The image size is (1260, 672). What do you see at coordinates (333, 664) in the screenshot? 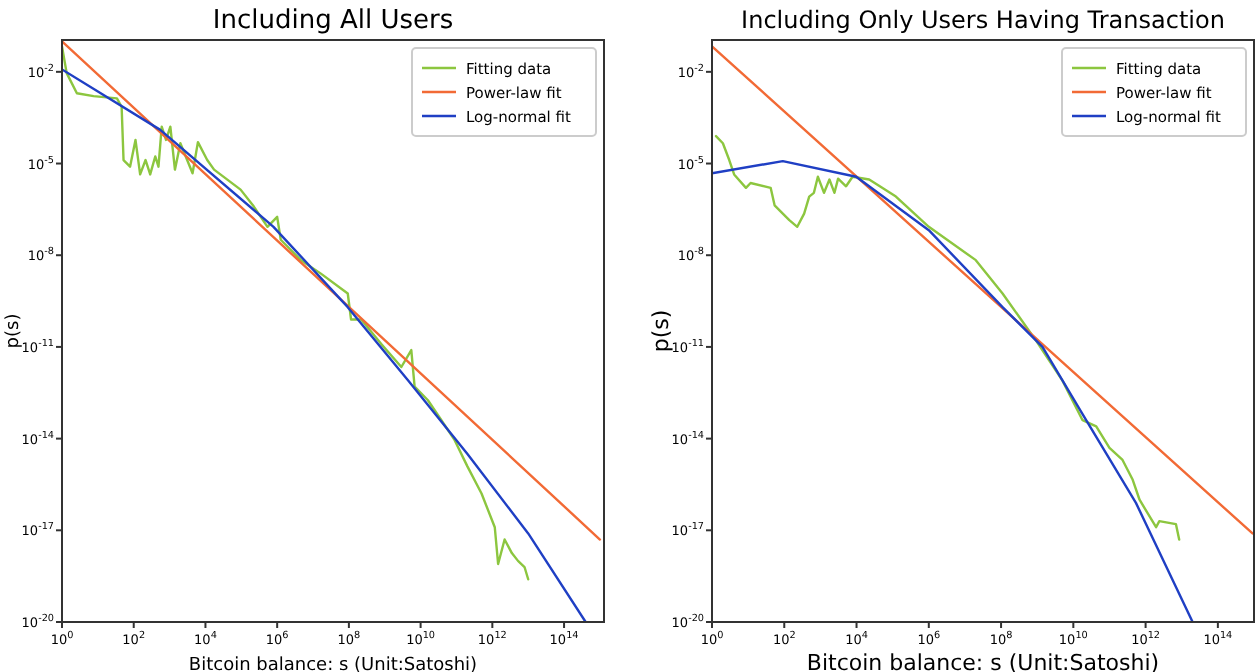
I see `x-axis-title: Bitcoin balance: s (Unit:Satoshi)` at bounding box center [333, 664].